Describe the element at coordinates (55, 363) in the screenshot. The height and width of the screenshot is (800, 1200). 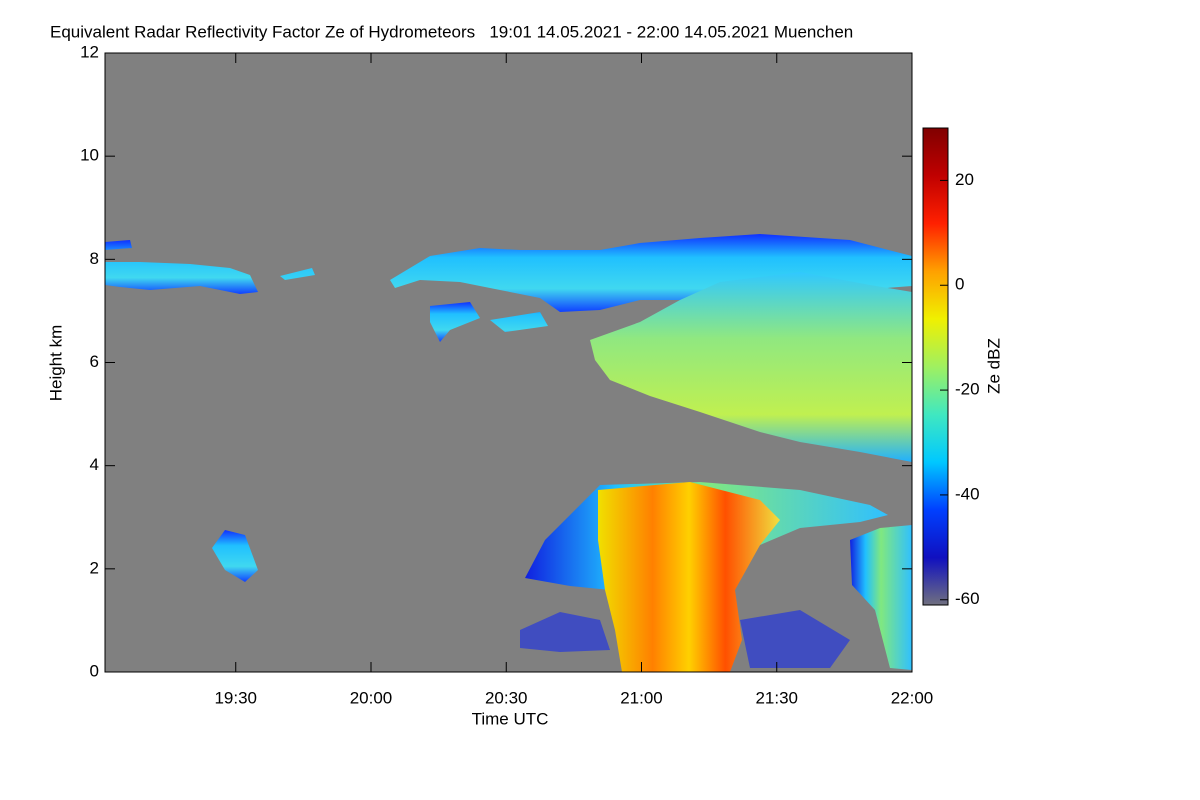
I see `y-axis-label: Height km` at that location.